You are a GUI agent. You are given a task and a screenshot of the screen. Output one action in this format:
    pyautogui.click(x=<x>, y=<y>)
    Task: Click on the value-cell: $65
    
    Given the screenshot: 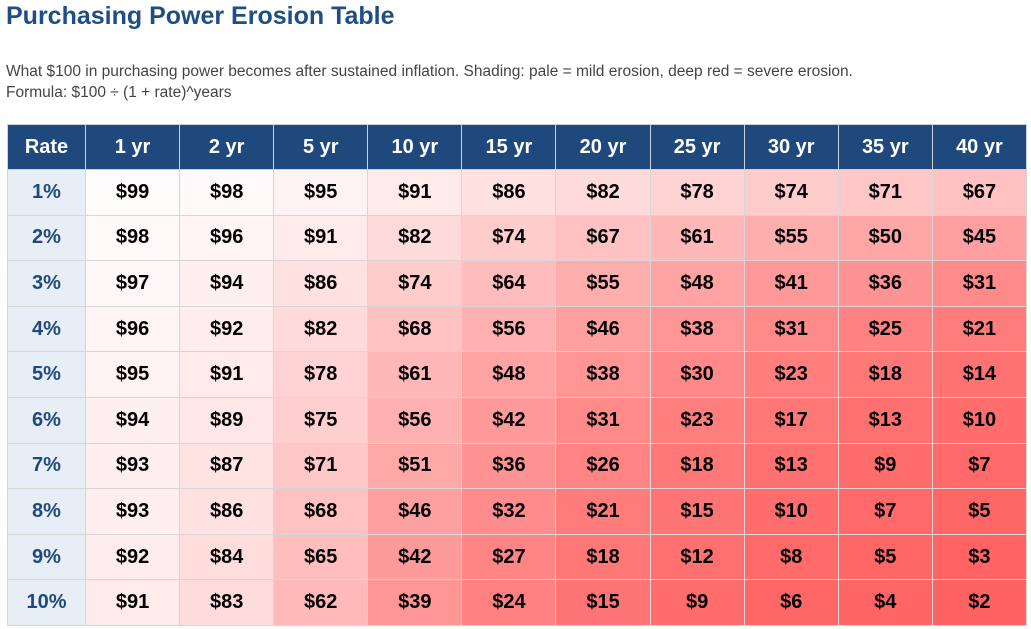 What is the action you would take?
    pyautogui.click(x=321, y=557)
    